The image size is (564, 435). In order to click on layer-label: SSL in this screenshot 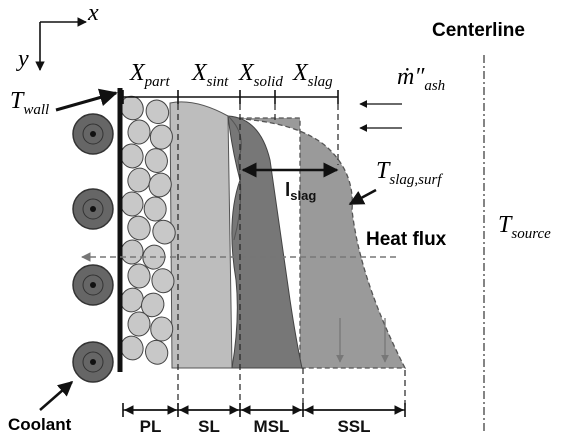, I will do `click(353, 426)`.